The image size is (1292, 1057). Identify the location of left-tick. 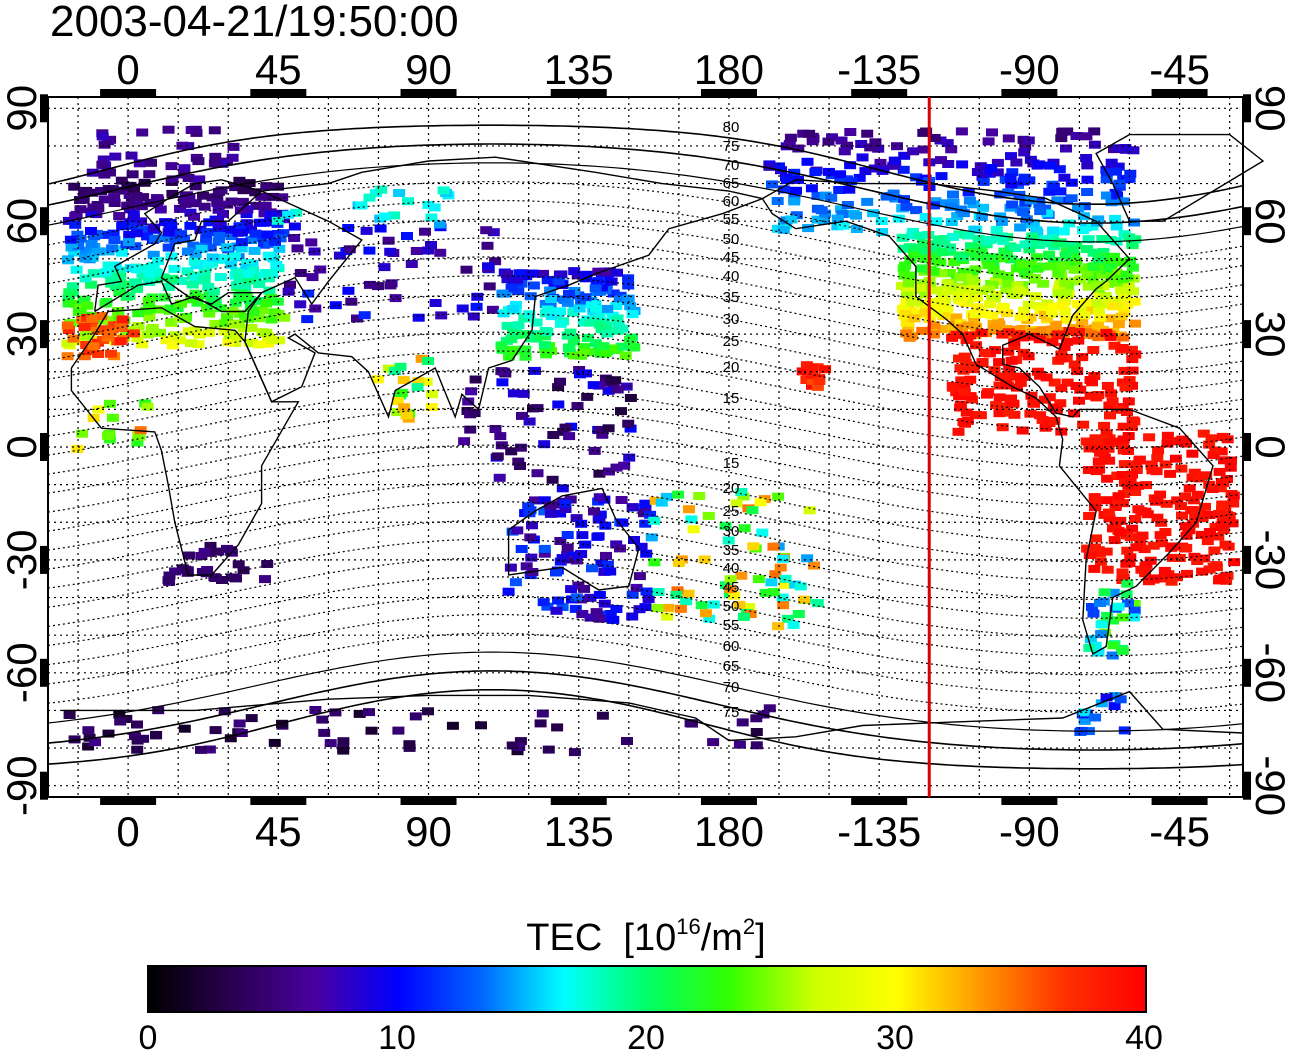
(44, 559).